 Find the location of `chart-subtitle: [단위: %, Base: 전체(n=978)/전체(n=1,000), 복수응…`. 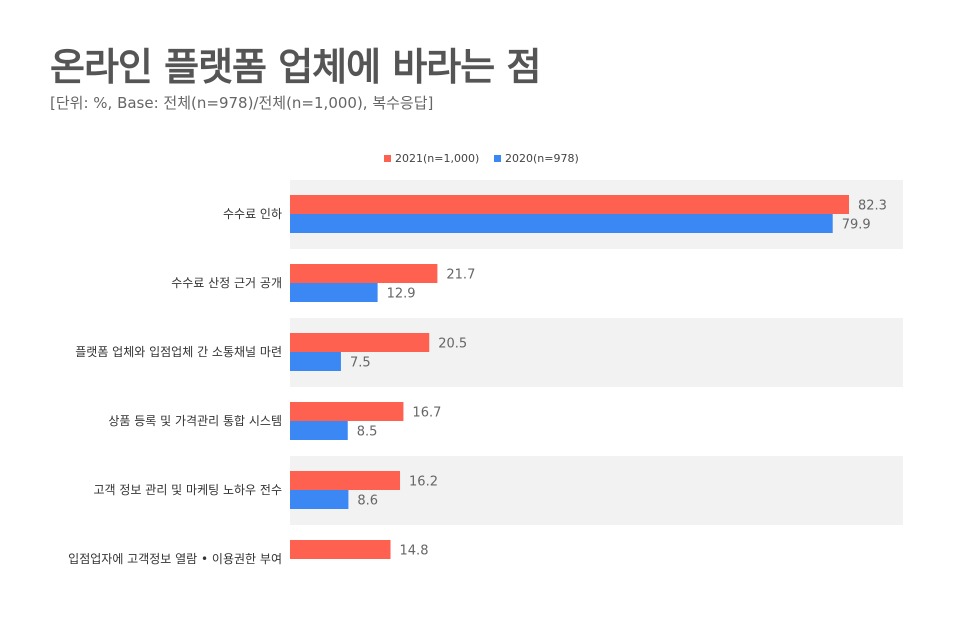

chart-subtitle: [단위: %, Base: 전체(n=978)/전체(n=1,000), 복수응… is located at coordinates (242, 103).